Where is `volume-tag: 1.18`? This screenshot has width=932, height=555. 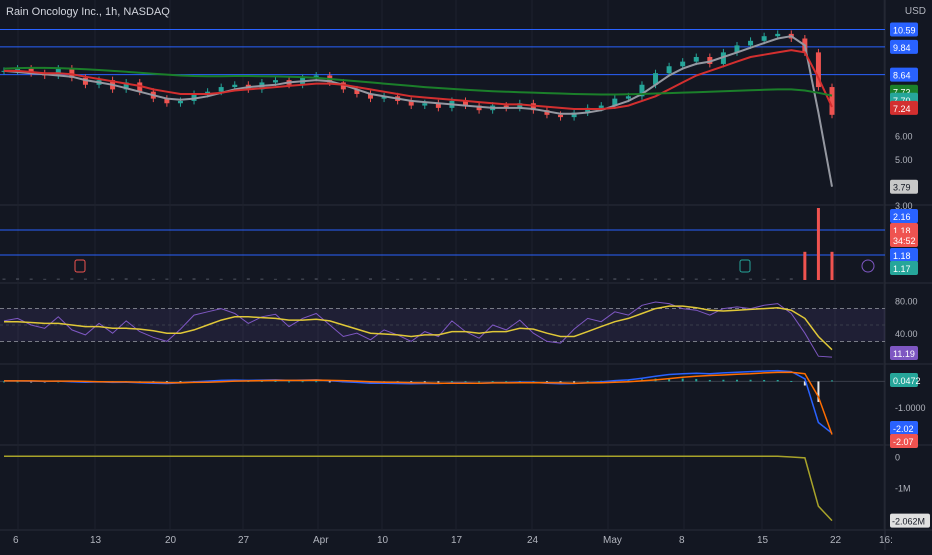 volume-tag: 1.18 is located at coordinates (902, 256).